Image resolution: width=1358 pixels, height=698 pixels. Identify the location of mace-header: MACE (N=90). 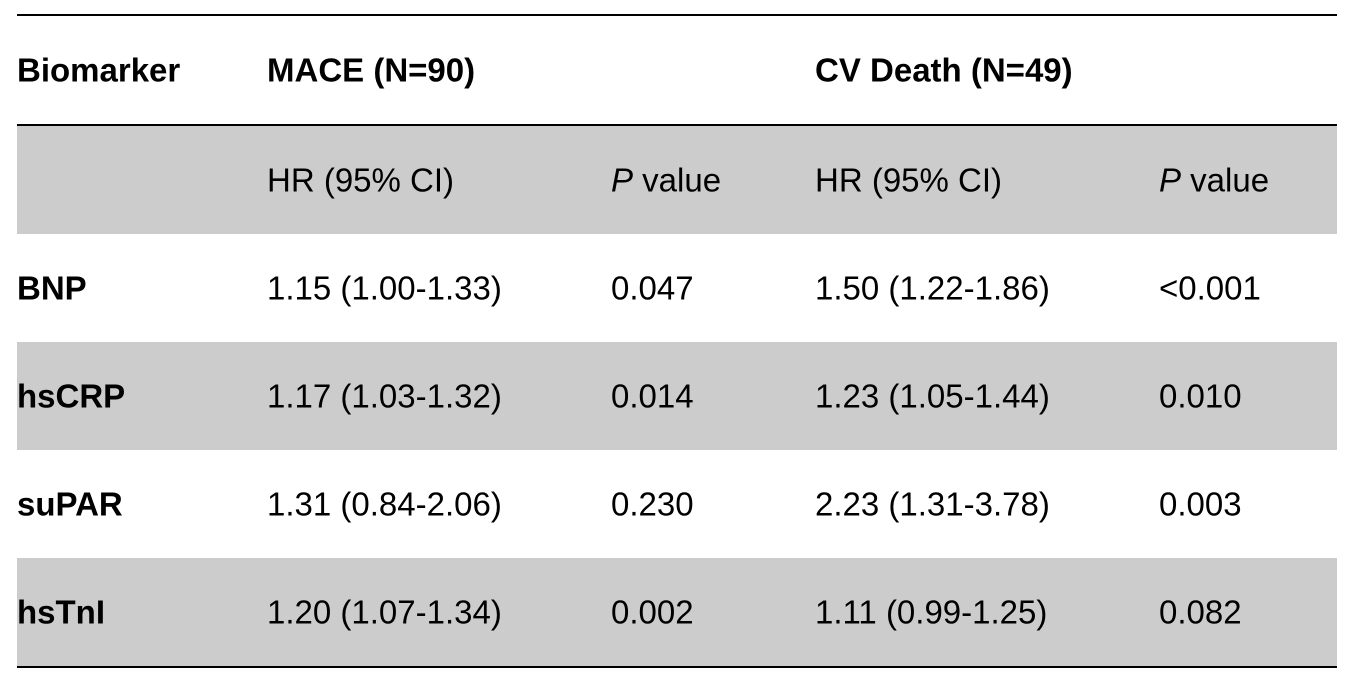
(371, 70).